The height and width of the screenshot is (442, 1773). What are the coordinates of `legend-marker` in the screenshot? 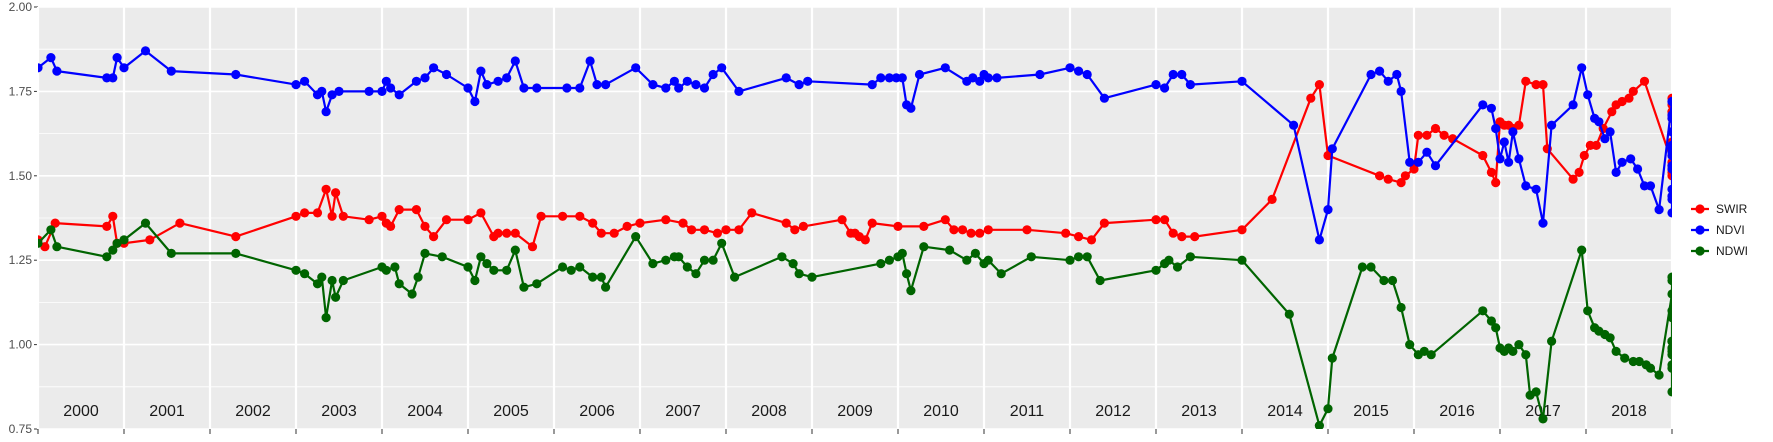 It's located at (1700, 251).